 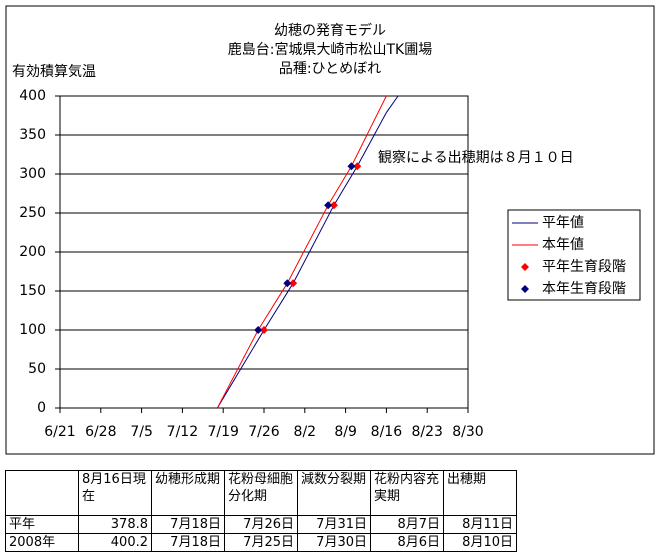 What do you see at coordinates (141, 432) in the screenshot?
I see `x-tick-label: 7/5` at bounding box center [141, 432].